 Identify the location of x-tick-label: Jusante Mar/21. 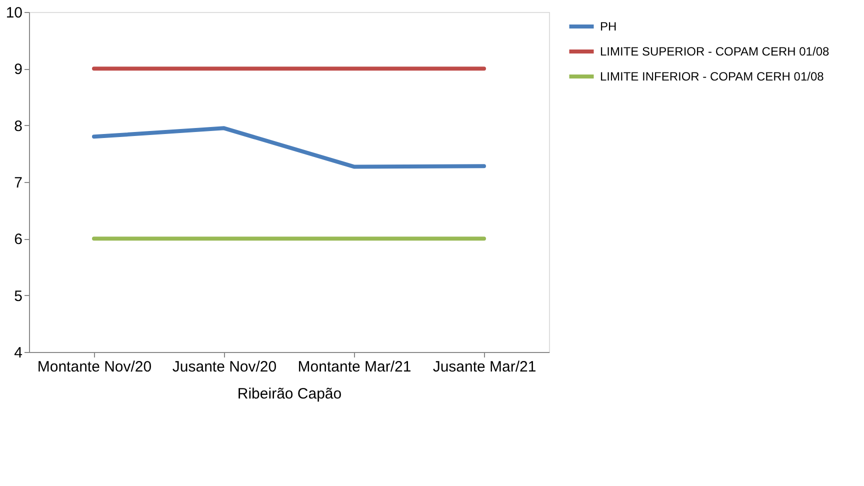
(484, 367).